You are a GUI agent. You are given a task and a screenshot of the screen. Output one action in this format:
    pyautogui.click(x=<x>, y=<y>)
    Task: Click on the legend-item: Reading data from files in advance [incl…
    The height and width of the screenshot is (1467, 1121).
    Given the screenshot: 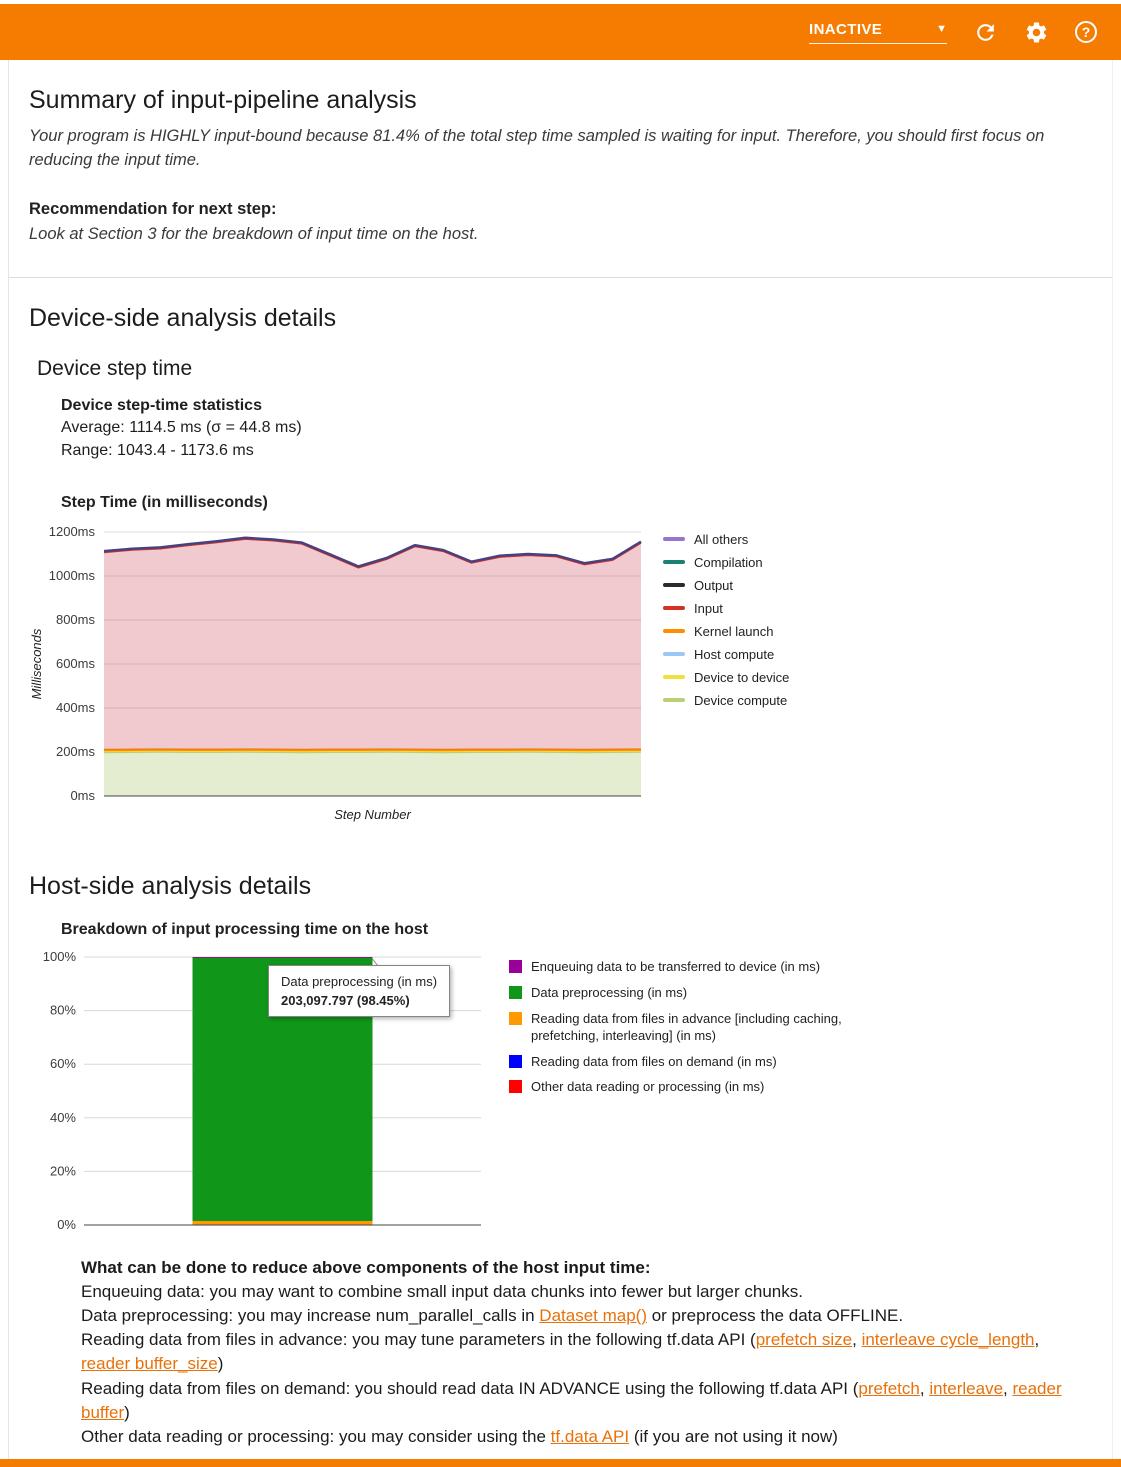 What is the action you would take?
    pyautogui.click(x=685, y=1028)
    